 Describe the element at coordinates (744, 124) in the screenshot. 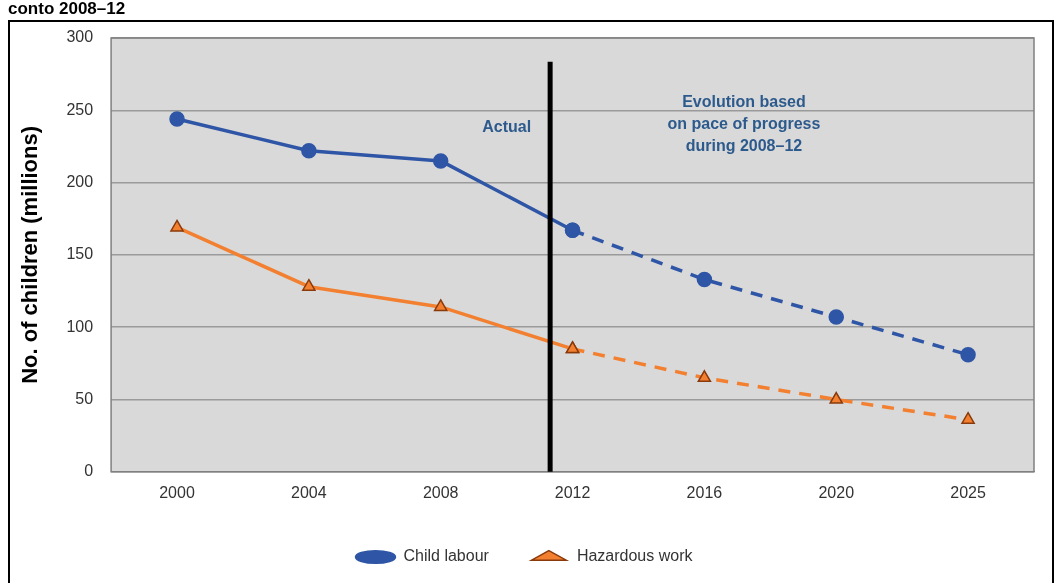

I see `annotation: Evolution based on pace of progress during 2008–12` at that location.